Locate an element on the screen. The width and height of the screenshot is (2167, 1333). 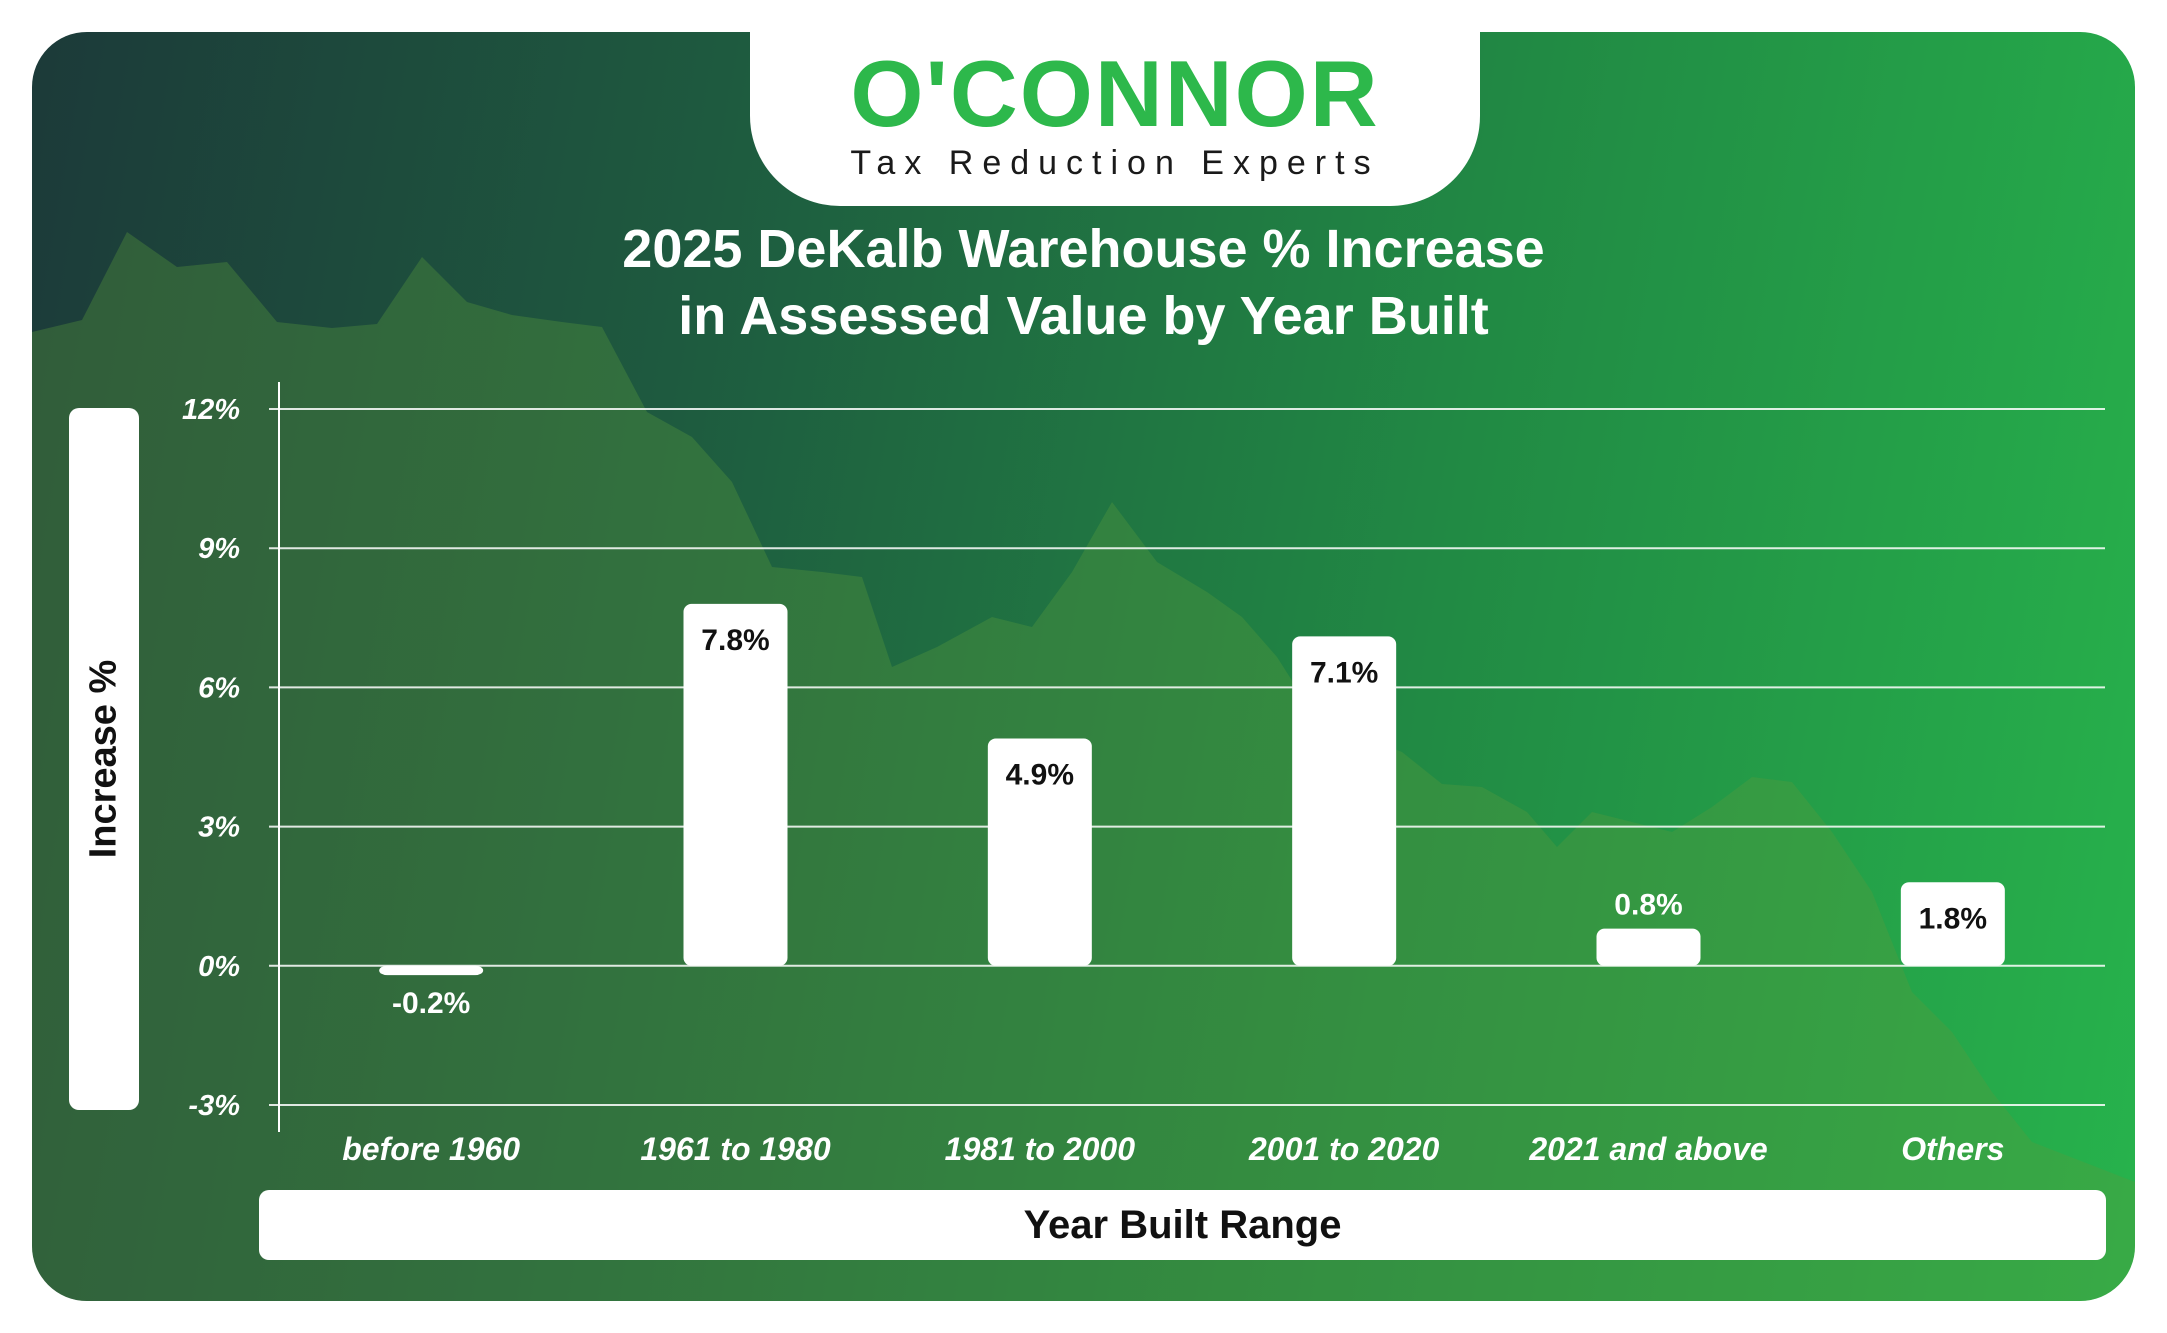
y-tick-label: 3% is located at coordinates (219, 828).